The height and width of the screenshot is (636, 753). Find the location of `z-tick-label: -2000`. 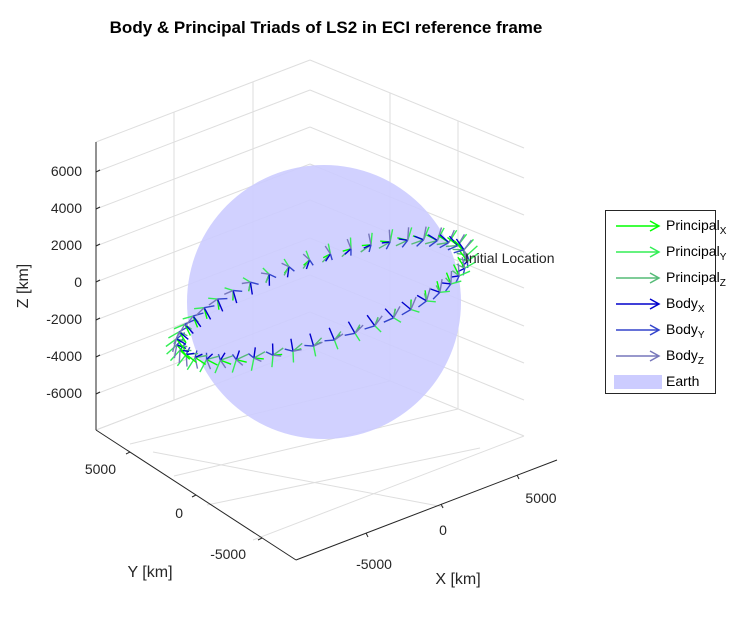

z-tick-label: -2000 is located at coordinates (64, 319).